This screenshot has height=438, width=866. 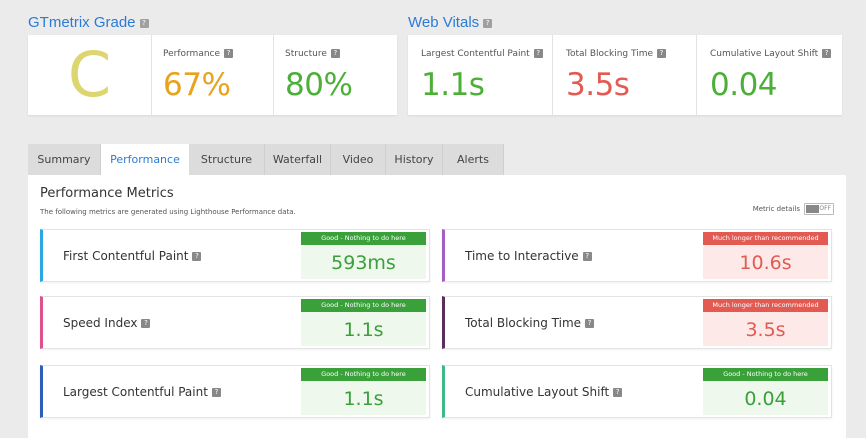 I want to click on vital-label: Total Blocking Time, so click(x=610, y=54).